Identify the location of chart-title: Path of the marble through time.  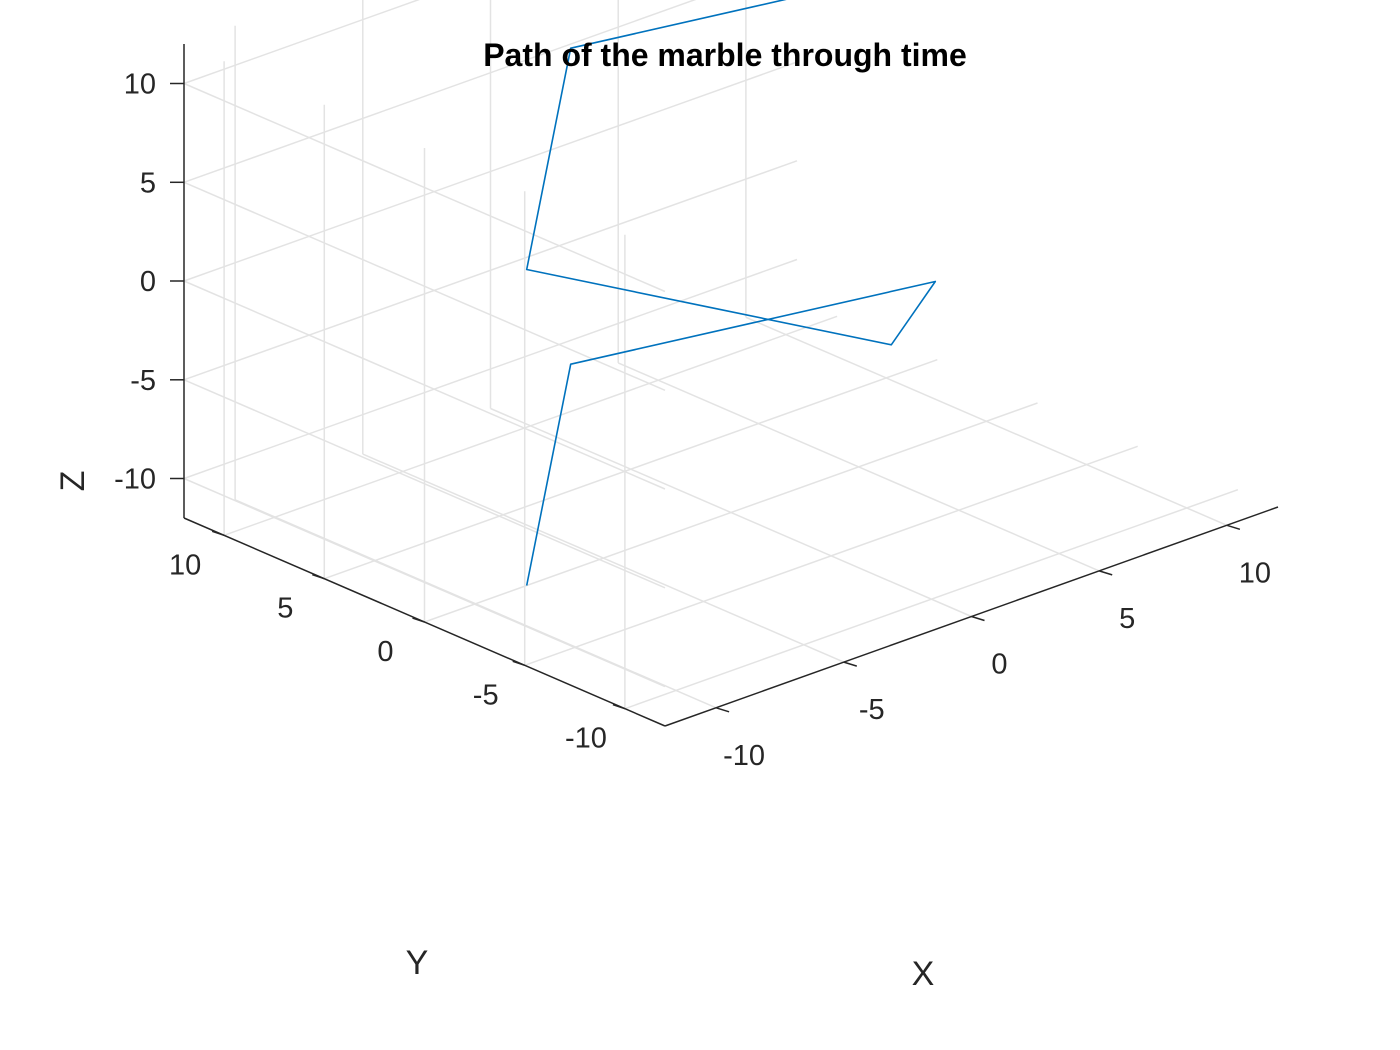
(725, 55).